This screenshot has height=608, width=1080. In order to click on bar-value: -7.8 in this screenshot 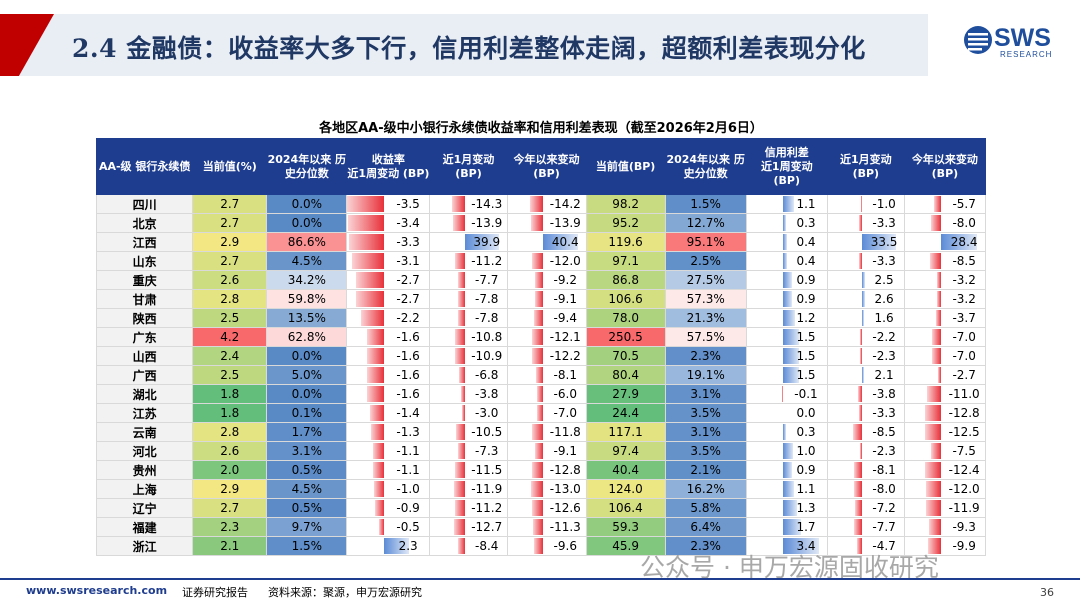, I will do `click(487, 318)`.